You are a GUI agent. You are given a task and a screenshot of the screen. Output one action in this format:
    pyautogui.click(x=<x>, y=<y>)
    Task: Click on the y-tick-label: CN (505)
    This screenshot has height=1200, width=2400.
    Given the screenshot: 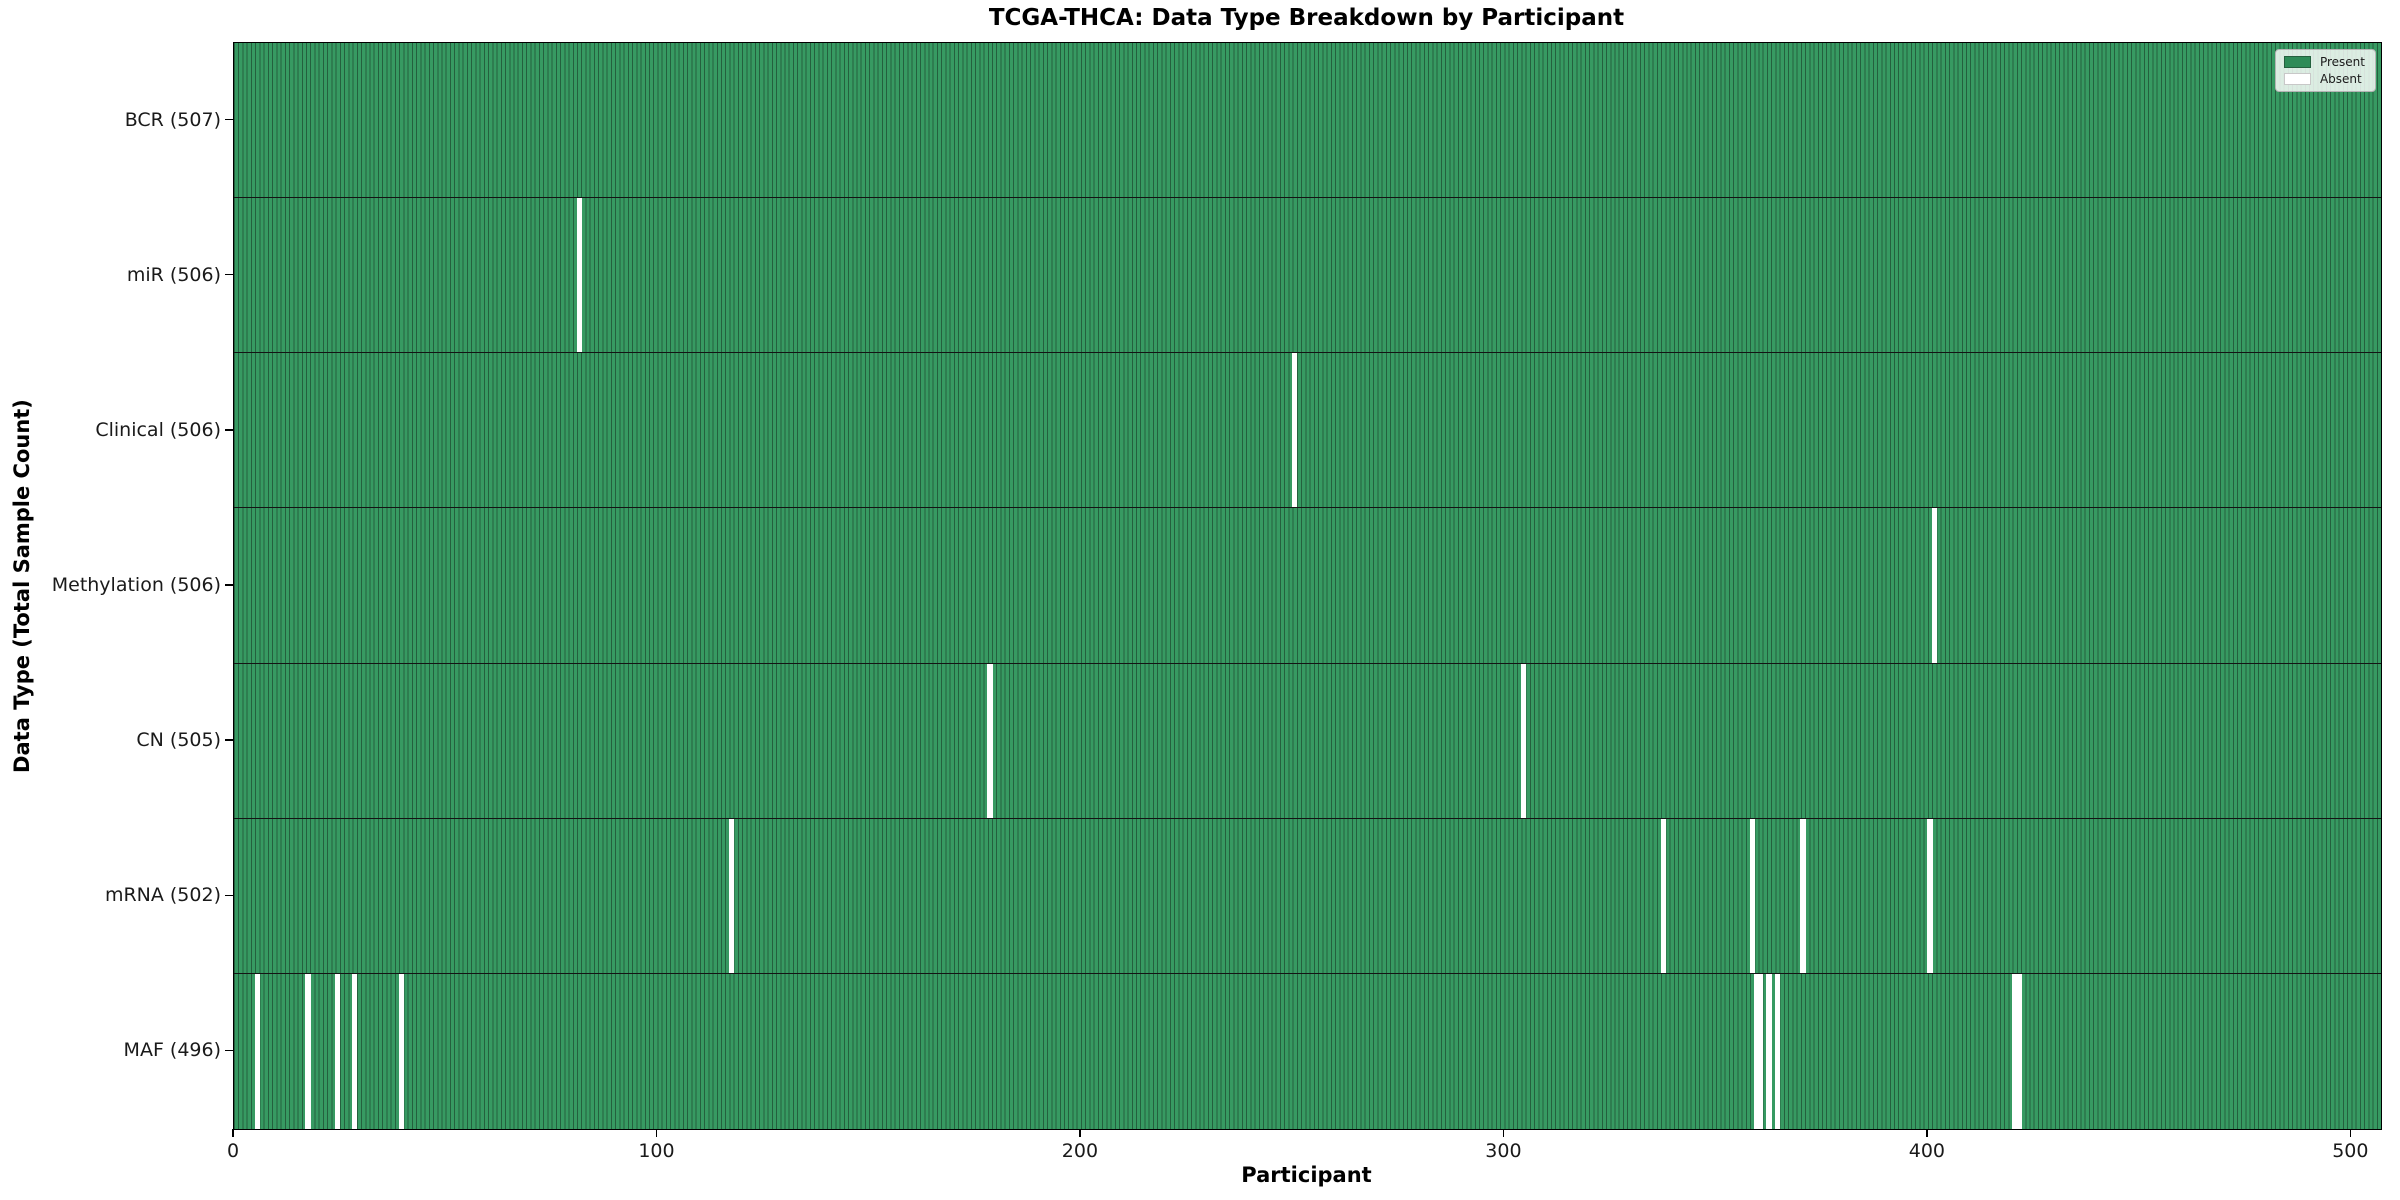 What is the action you would take?
    pyautogui.click(x=178, y=740)
    